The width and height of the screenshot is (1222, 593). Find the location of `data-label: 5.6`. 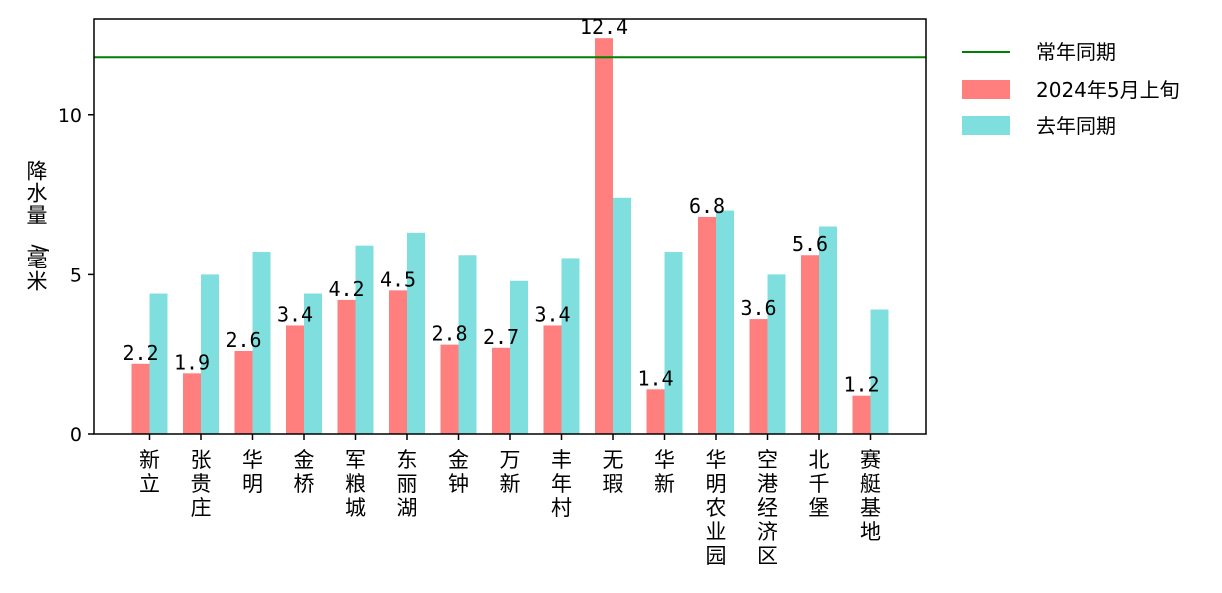

data-label: 5.6 is located at coordinates (810, 244).